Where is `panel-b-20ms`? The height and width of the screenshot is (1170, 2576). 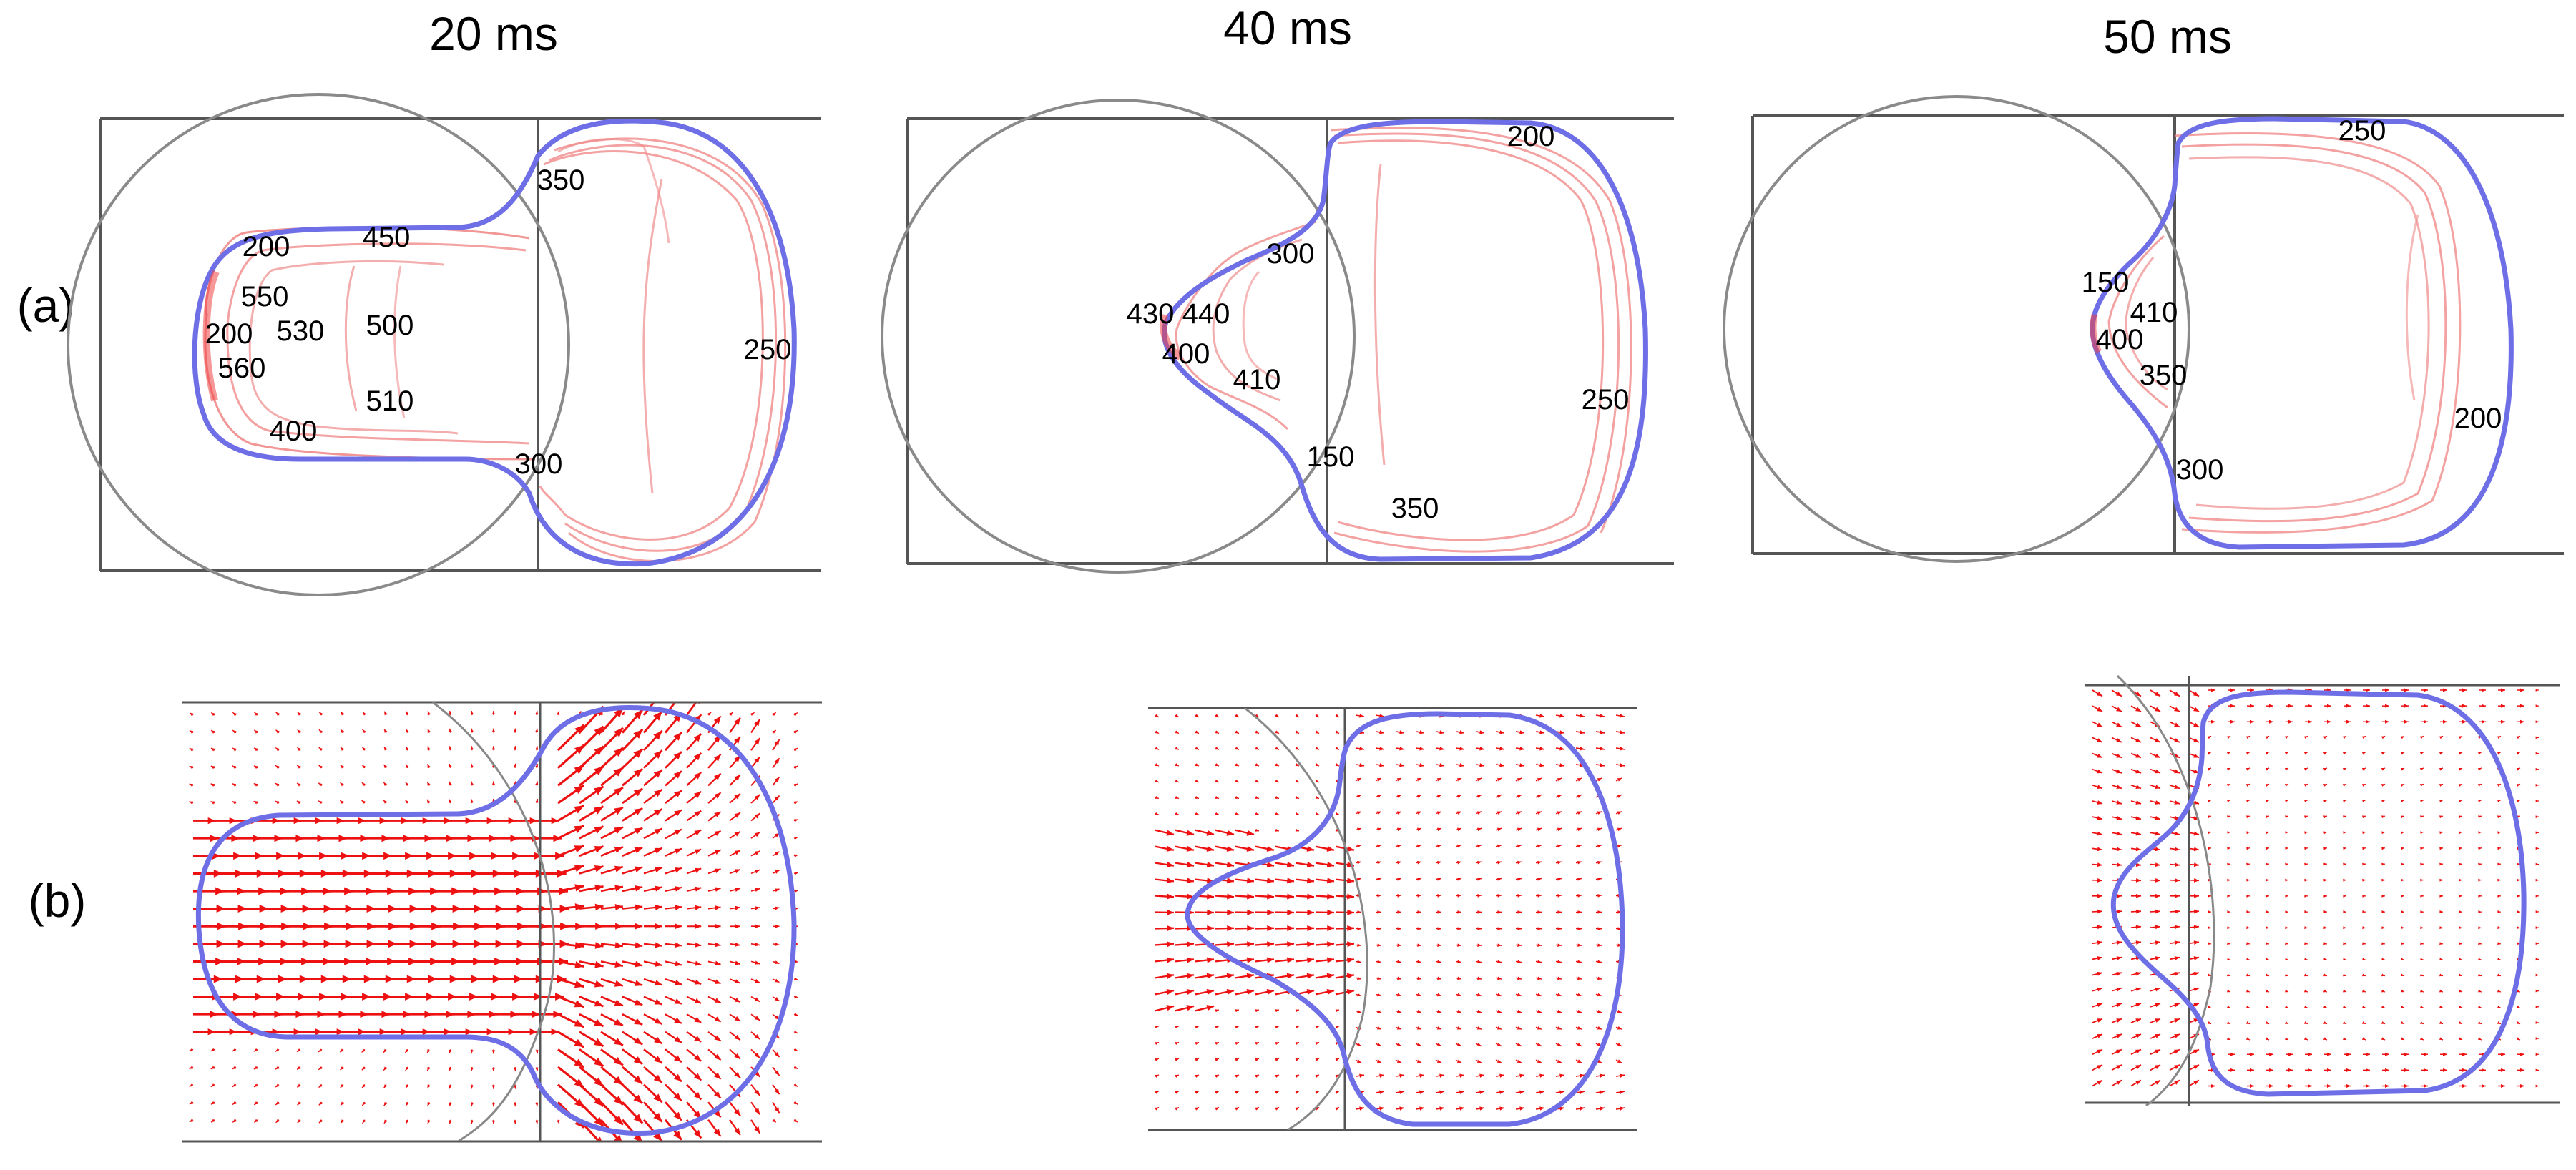 panel-b-20ms is located at coordinates (502, 922).